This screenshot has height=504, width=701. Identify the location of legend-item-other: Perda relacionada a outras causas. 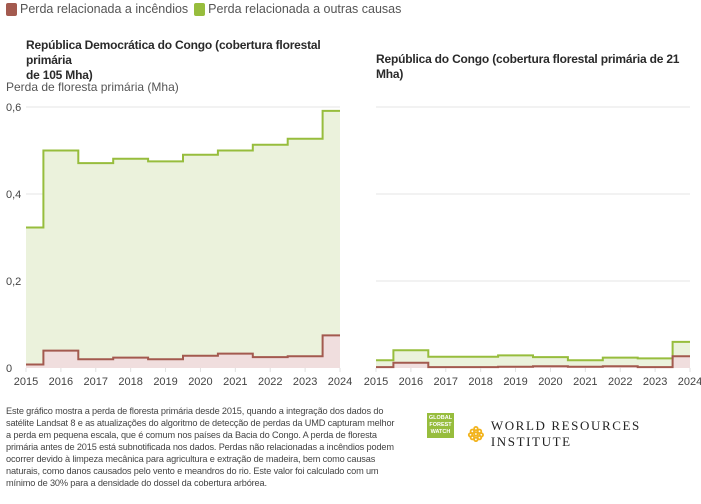
(297, 9).